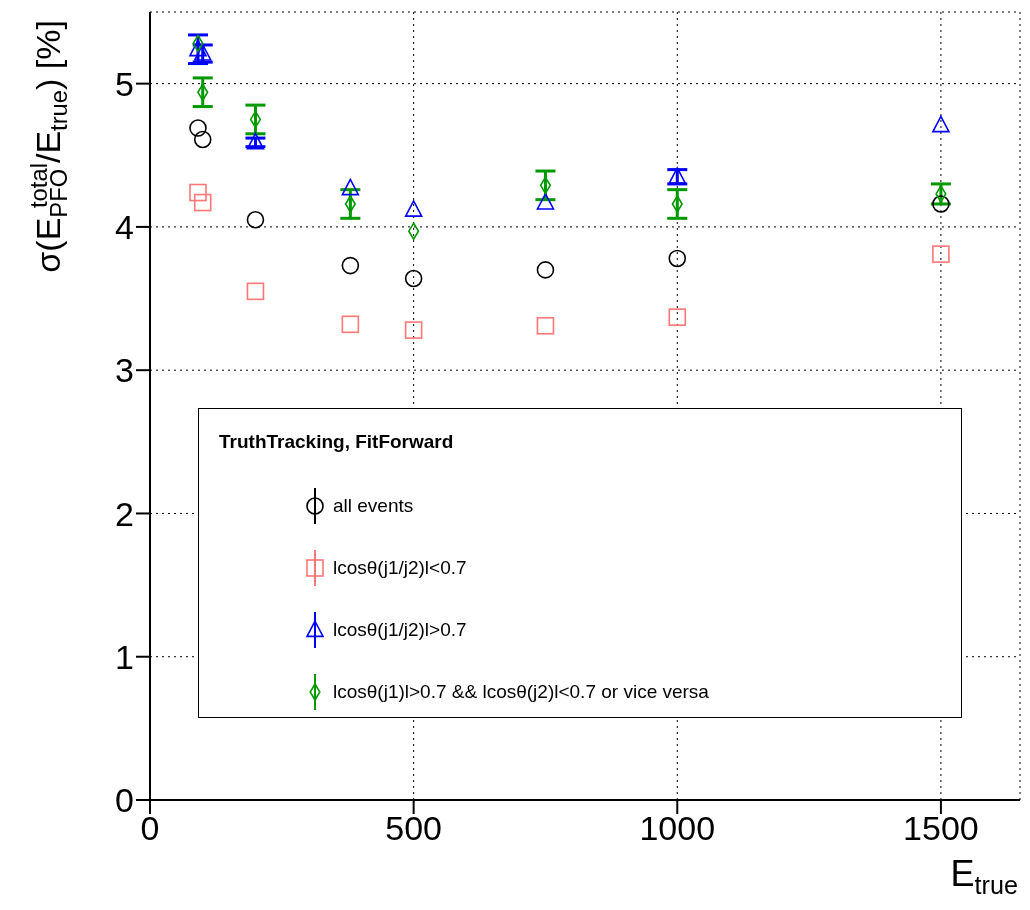  What do you see at coordinates (521, 691) in the screenshot?
I see `legend-label: lcosθ(j1)l>0.7 && lcosθ(j2)l<0.7 or vice versa` at bounding box center [521, 691].